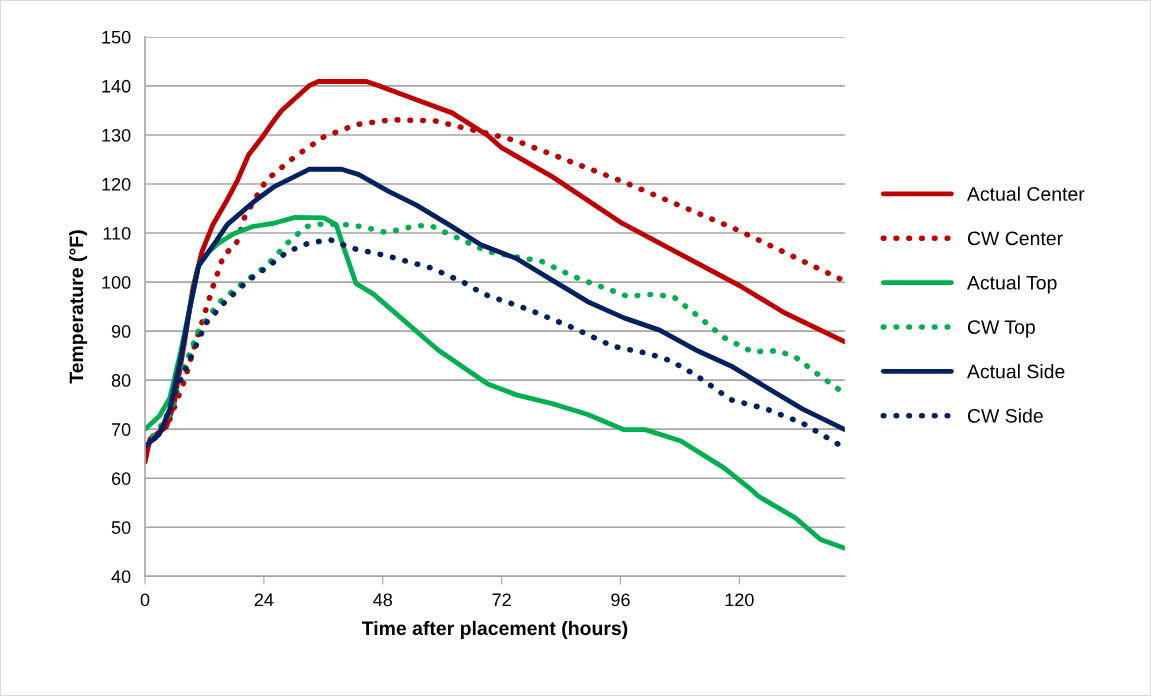 The height and width of the screenshot is (696, 1151). I want to click on x-axis-title: Time after placement (hours), so click(494, 630).